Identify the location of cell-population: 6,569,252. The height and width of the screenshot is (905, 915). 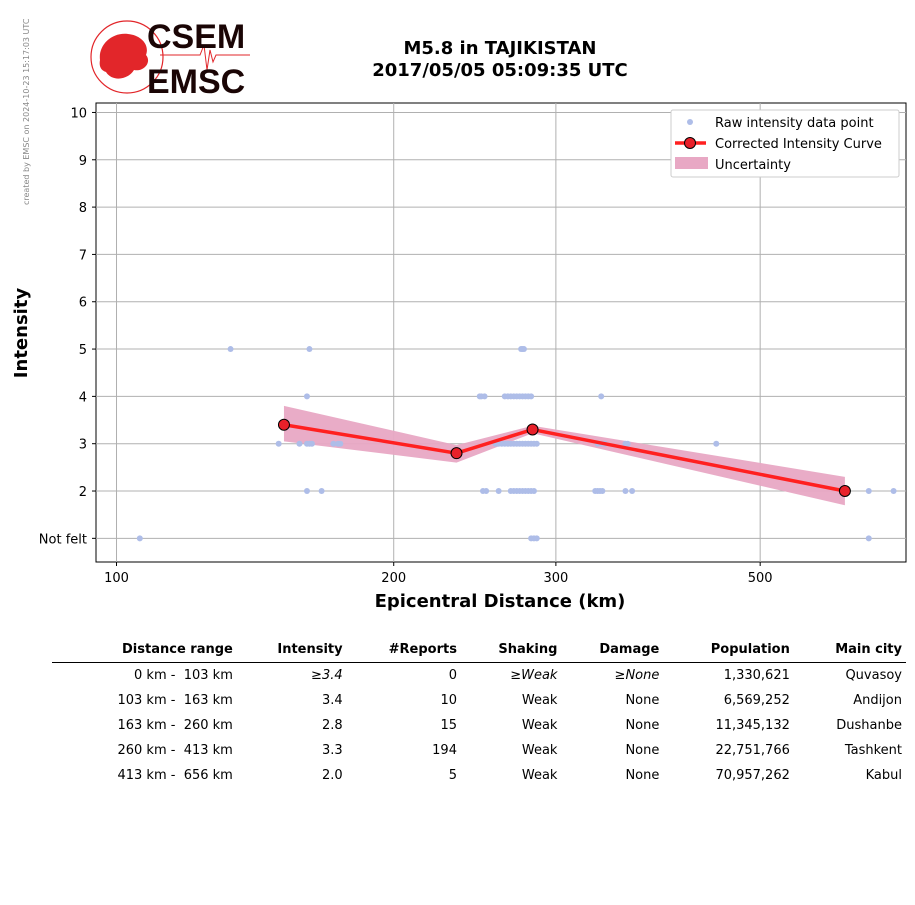
(756, 700).